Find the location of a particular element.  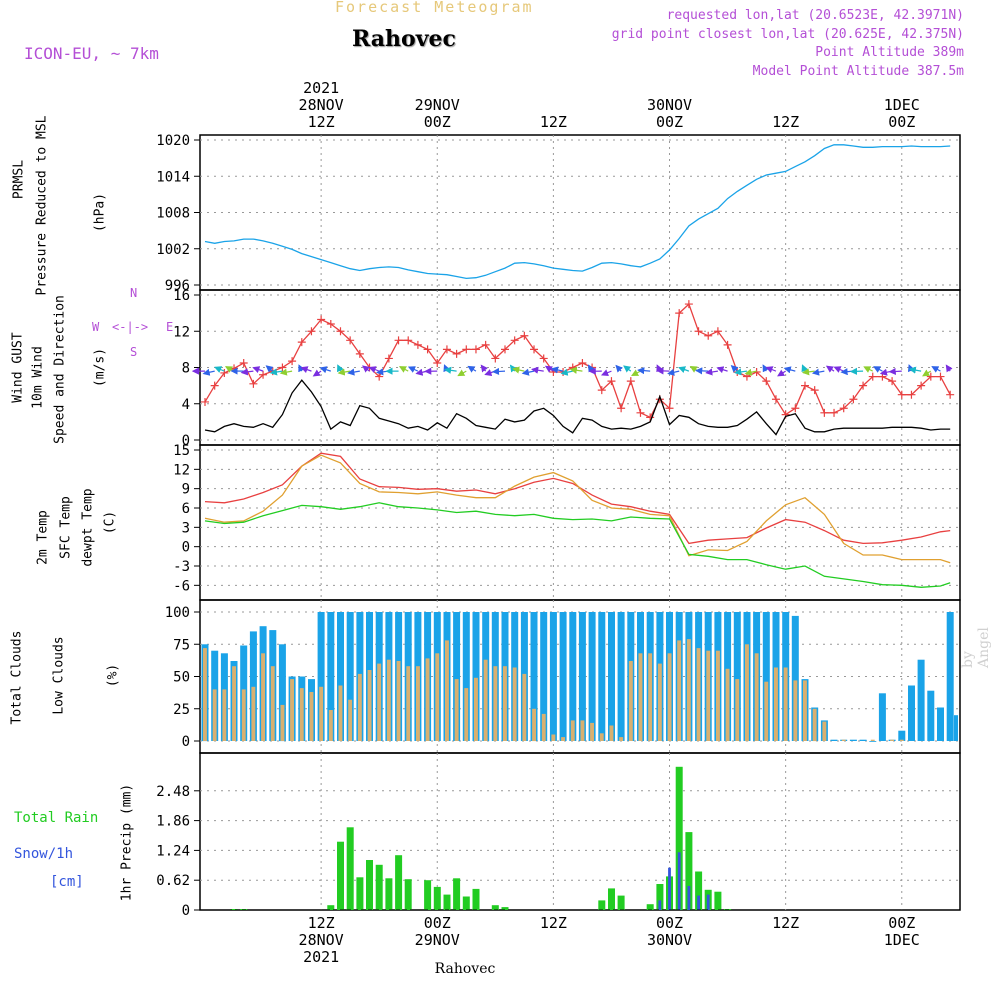

snow-unit-legend: [cm] is located at coordinates (67, 882).